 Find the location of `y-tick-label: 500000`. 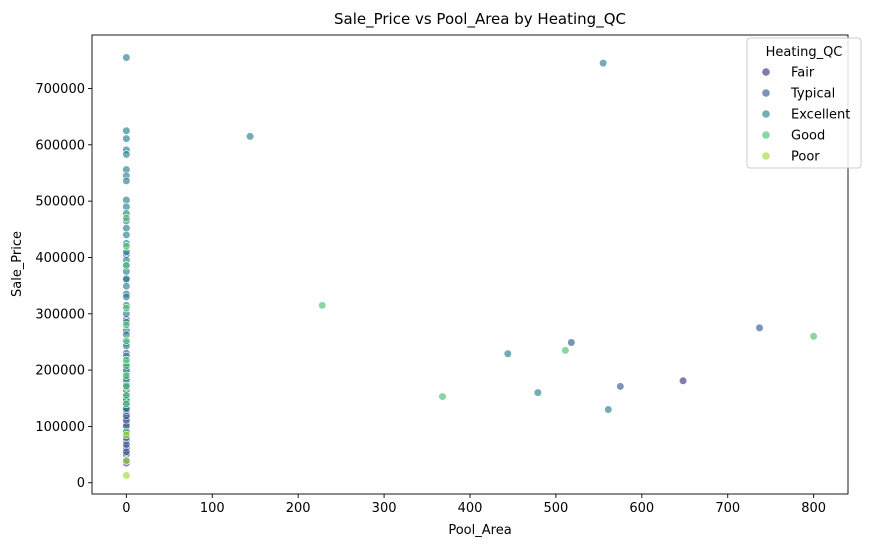

y-tick-label: 500000 is located at coordinates (60, 202).